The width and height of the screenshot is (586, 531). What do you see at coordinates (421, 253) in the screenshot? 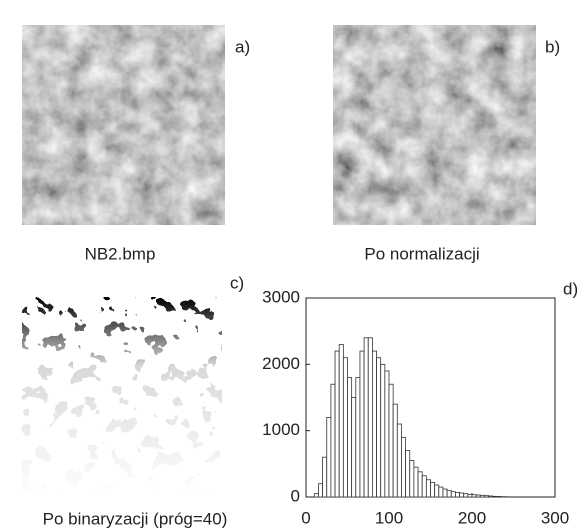
I see `caption: Po normalizacji` at bounding box center [421, 253].